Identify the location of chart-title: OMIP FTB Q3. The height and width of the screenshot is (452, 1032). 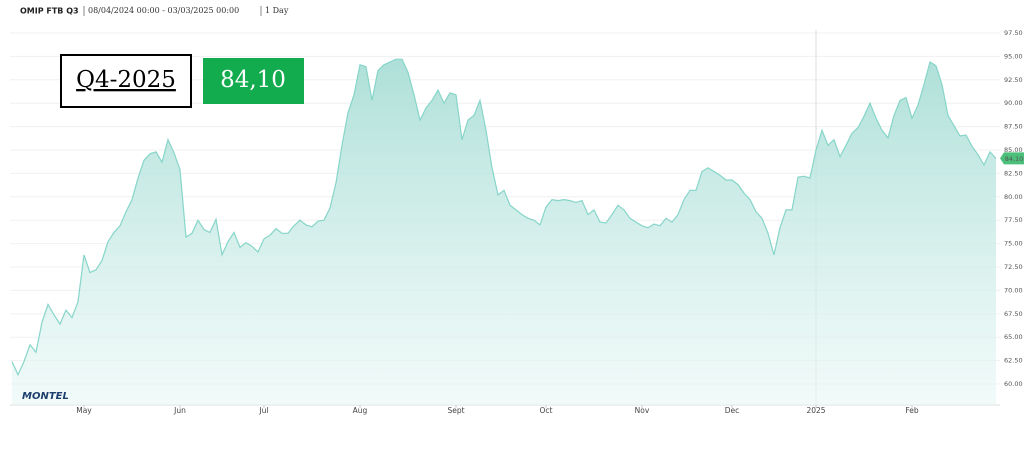
(49, 11).